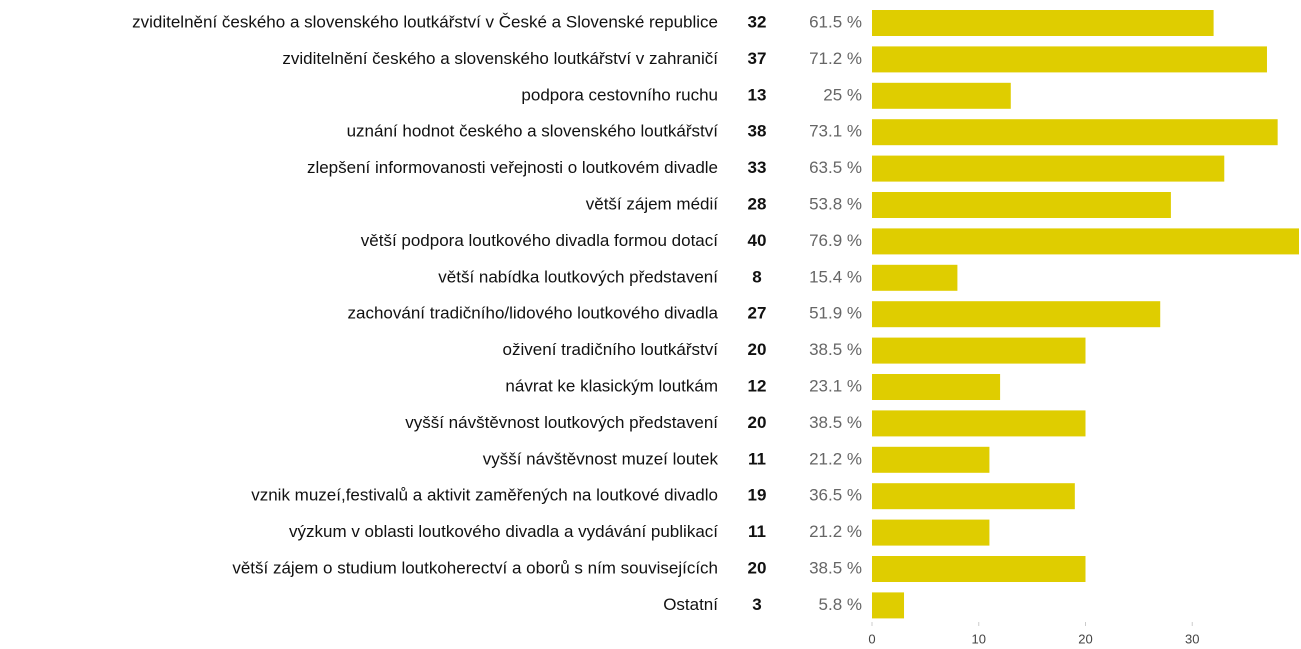 This screenshot has width=1301, height=649. Describe the element at coordinates (578, 276) in the screenshot. I see `category-label: větší nabídka loutkových představení` at that location.